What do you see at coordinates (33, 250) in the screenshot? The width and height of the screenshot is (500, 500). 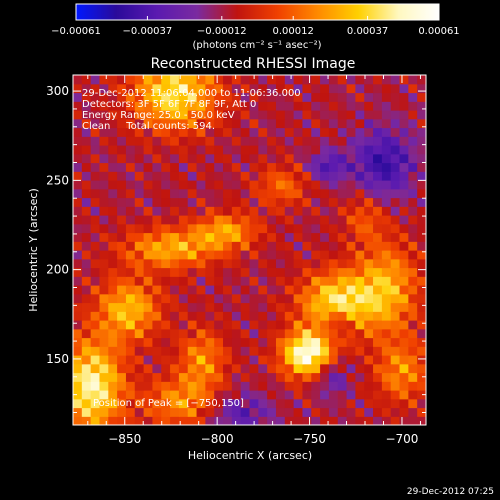 I see `y-axis-label: Heliocentric Y (arcsec)` at bounding box center [33, 250].